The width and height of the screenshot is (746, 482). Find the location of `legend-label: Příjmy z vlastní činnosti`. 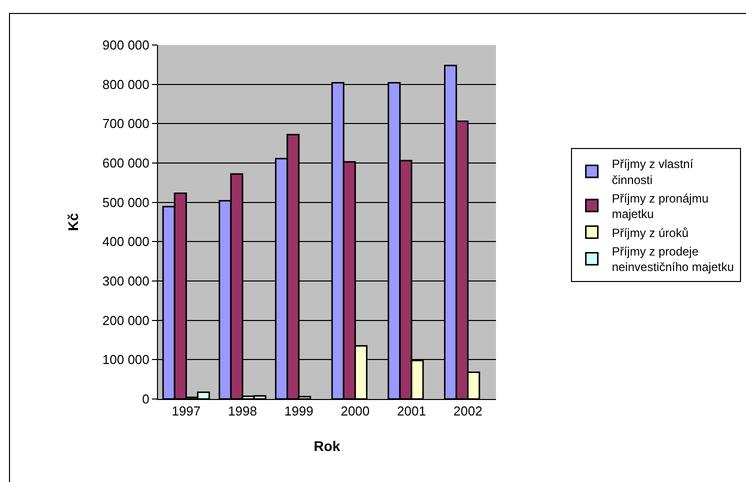

legend-label: Příjmy z vlastní činnosti is located at coordinates (653, 172).